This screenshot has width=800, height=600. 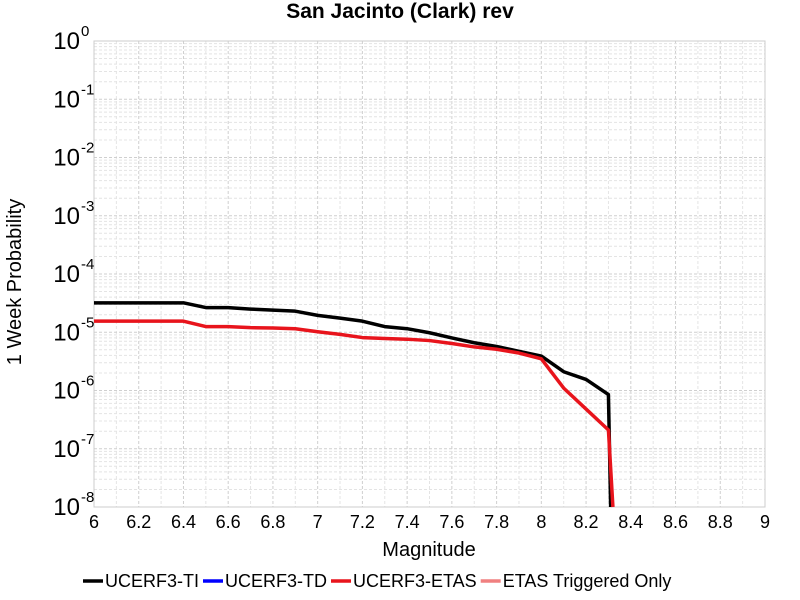 I want to click on x-tick-label: 8.6, so click(x=675, y=522).